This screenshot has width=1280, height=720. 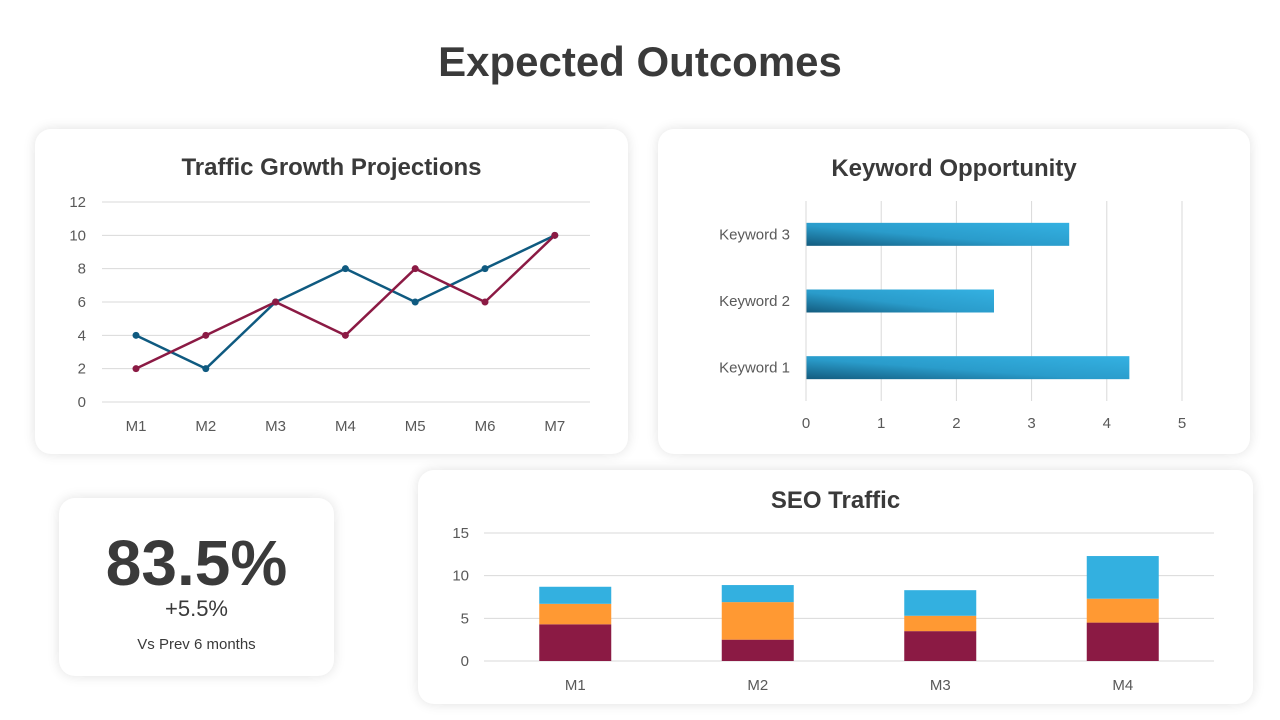 I want to click on y-tick-label: 4, so click(x=82, y=335).